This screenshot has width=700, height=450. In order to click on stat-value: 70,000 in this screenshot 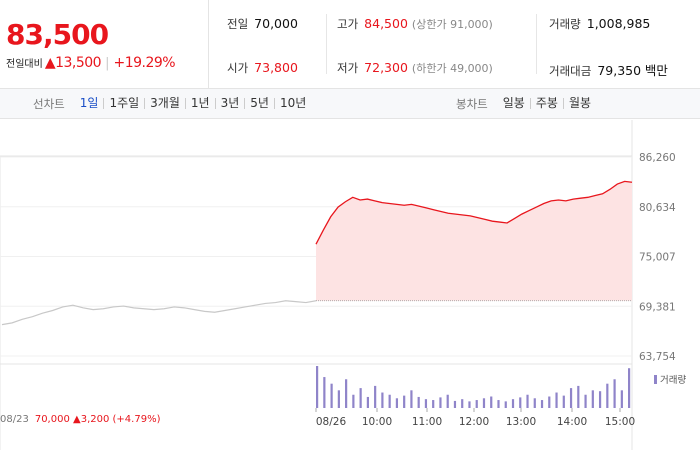, I will do `click(276, 23)`.